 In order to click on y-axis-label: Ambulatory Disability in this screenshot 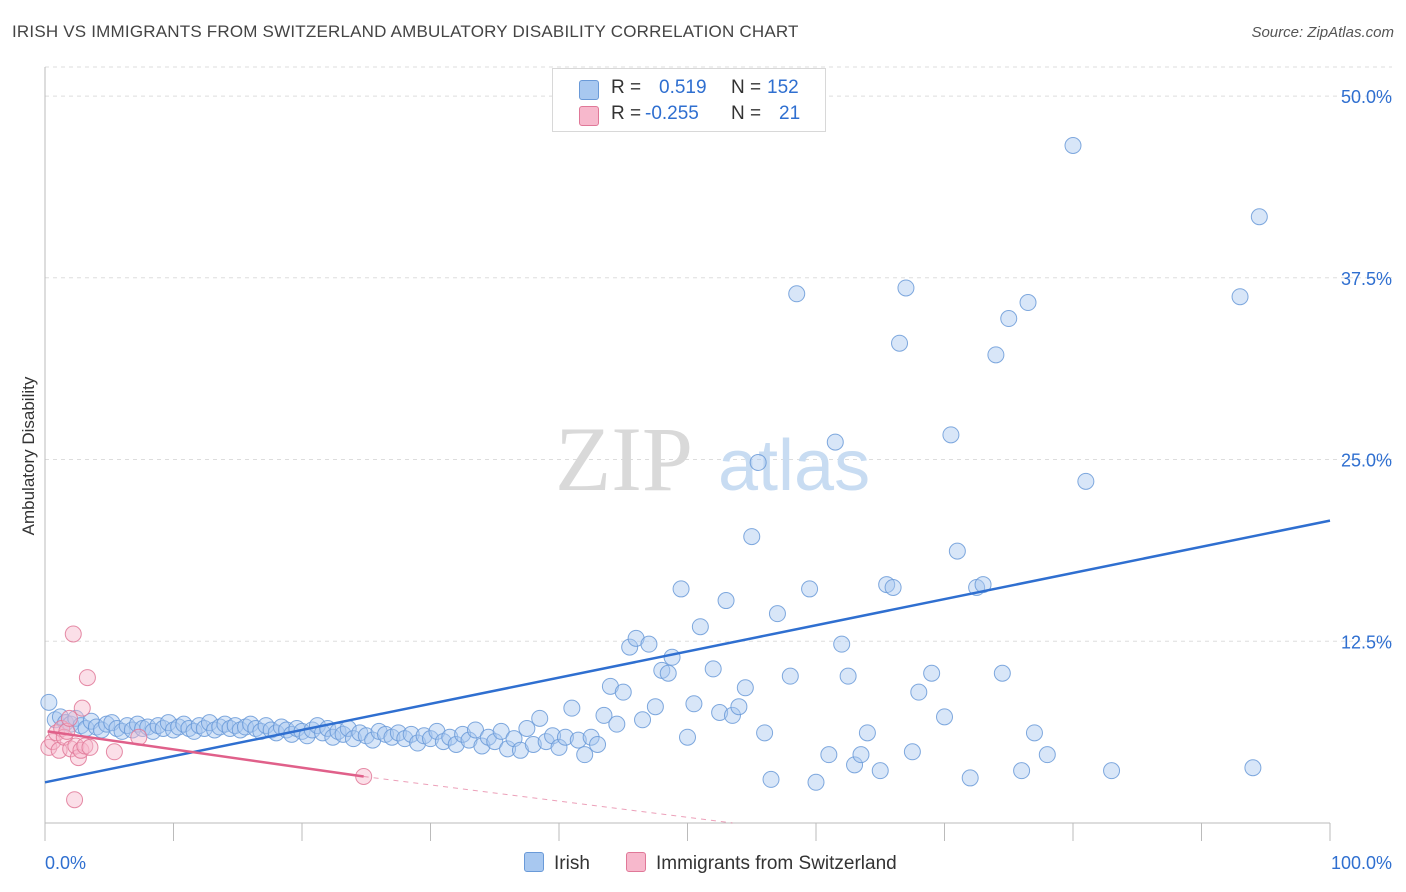, I will do `click(28, 455)`.